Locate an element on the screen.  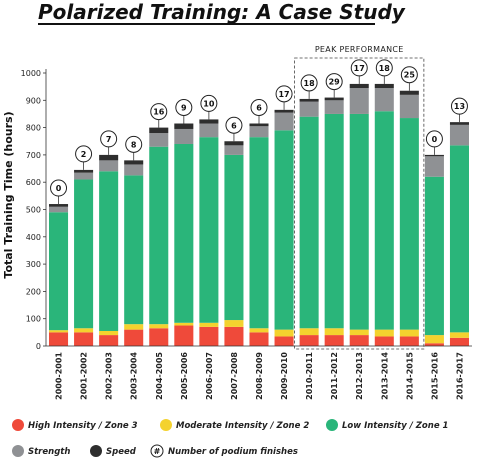
podium-count: 2 is located at coordinates (84, 154).